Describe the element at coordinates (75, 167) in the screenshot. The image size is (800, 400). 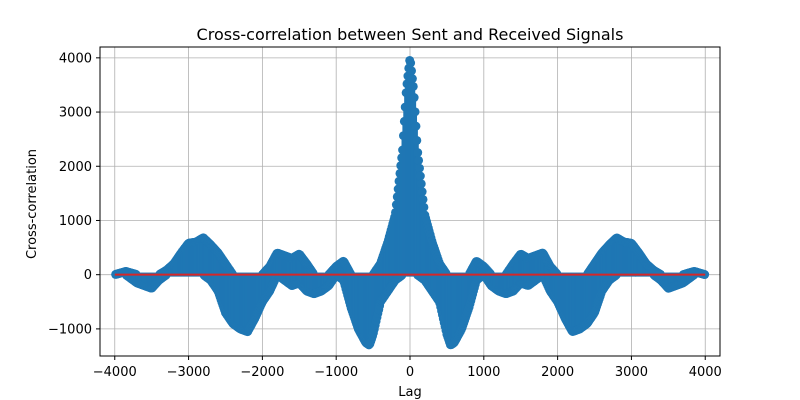
I see `y-tick-label: 2000` at that location.